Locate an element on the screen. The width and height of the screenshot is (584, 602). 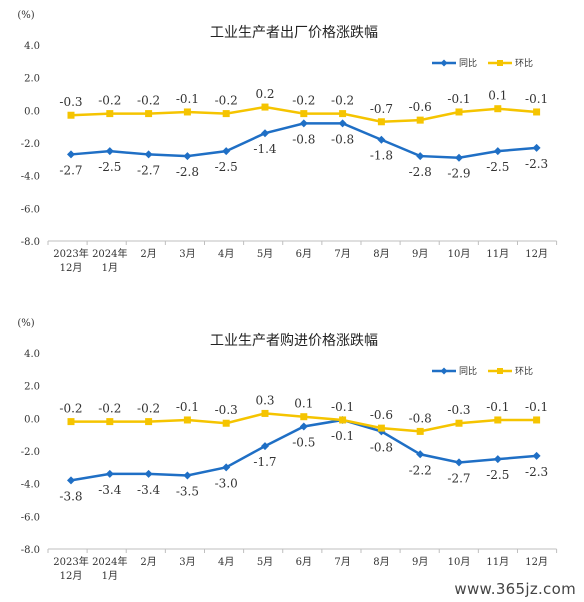
y-tick-label: -4.0 is located at coordinates (30, 177).